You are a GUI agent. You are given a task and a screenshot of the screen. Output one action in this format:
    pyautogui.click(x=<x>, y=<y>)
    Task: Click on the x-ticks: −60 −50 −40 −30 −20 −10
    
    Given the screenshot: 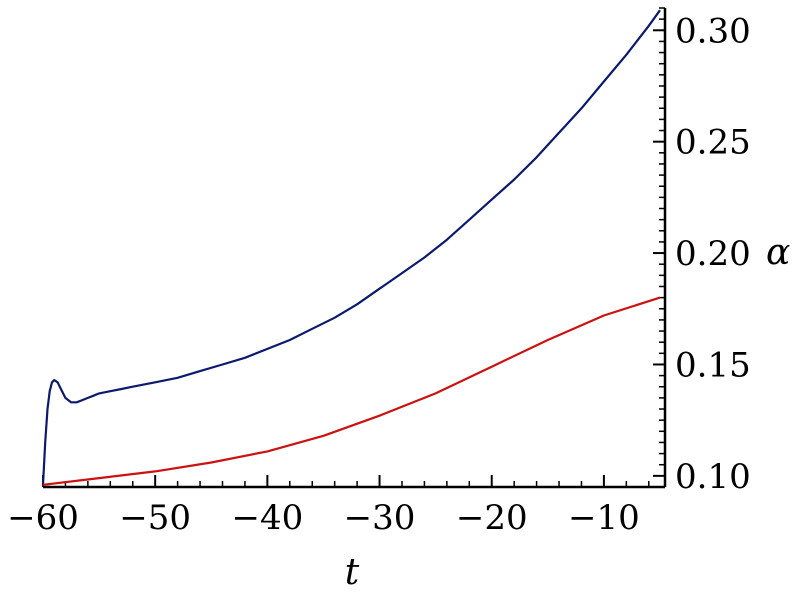 What is the action you would take?
    pyautogui.click(x=328, y=506)
    